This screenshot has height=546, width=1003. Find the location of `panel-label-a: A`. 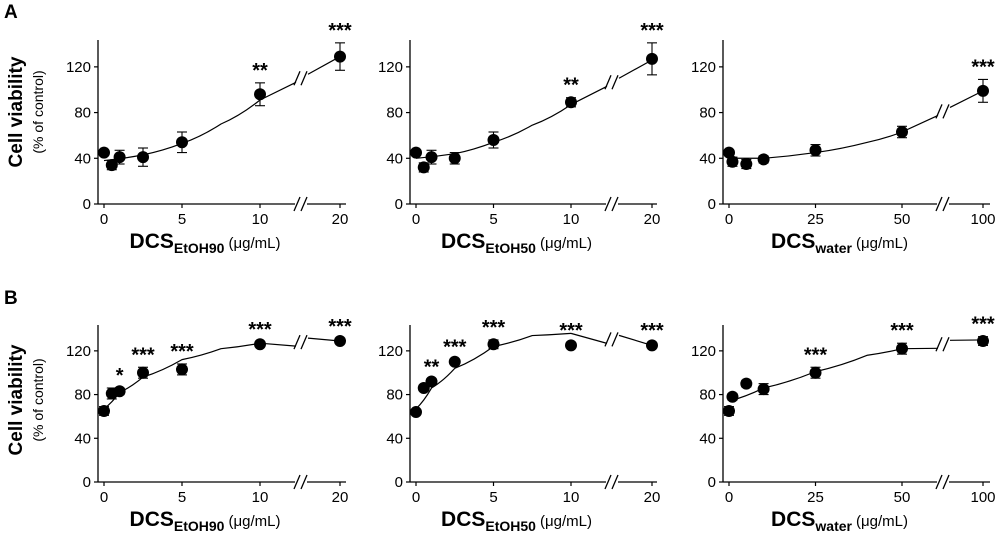

panel-label-a: A is located at coordinates (11, 12).